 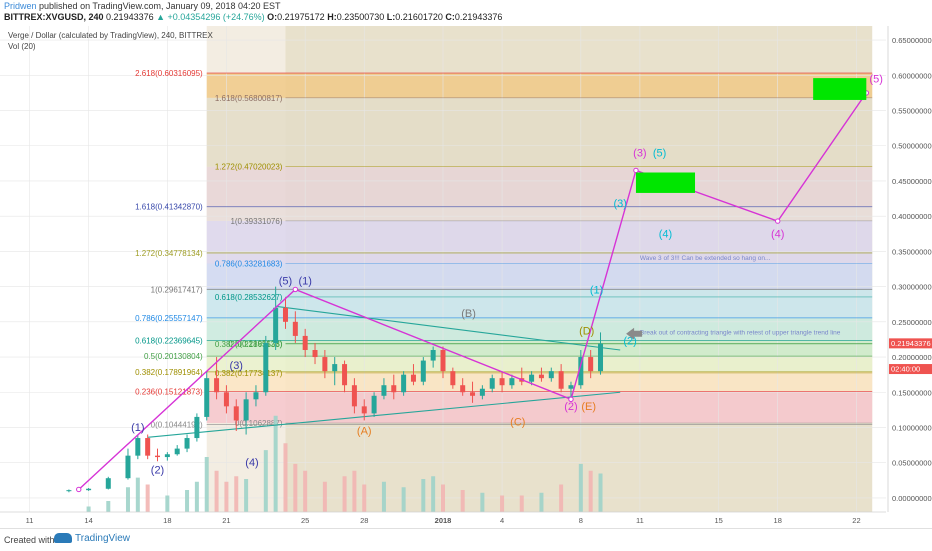 I want to click on created-with-text: Created with, so click(x=29, y=540).